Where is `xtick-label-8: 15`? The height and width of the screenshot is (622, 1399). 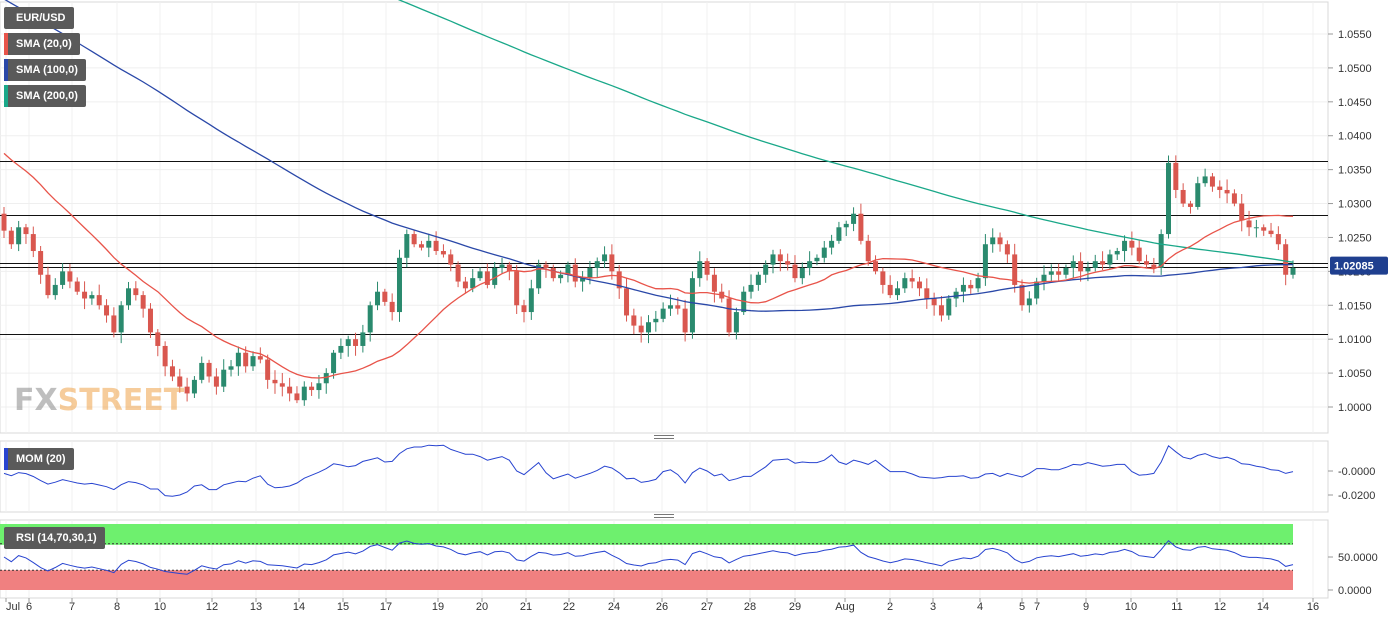
xtick-label-8: 15 is located at coordinates (343, 607).